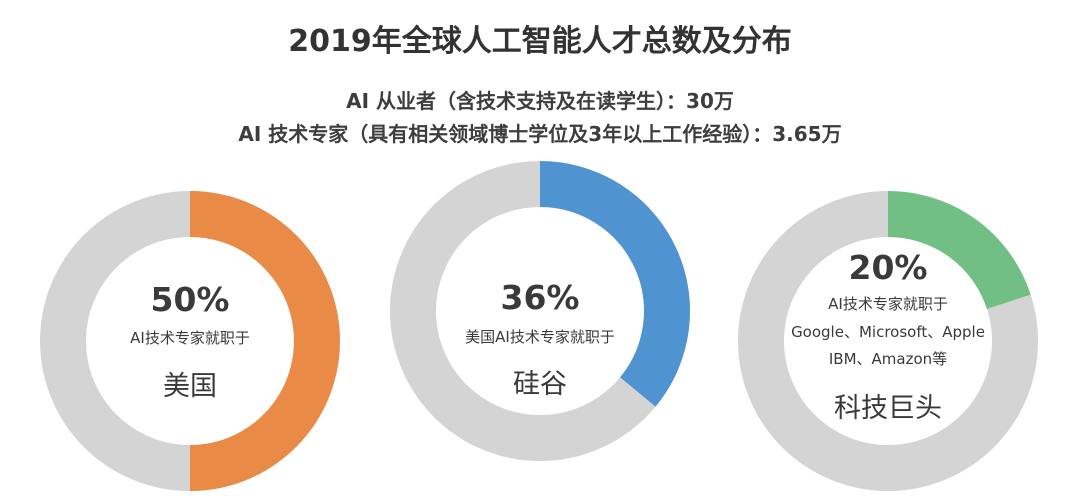 The width and height of the screenshot is (1080, 496). What do you see at coordinates (540, 297) in the screenshot?
I see `silicon-valley-percent-label: 36%` at bounding box center [540, 297].